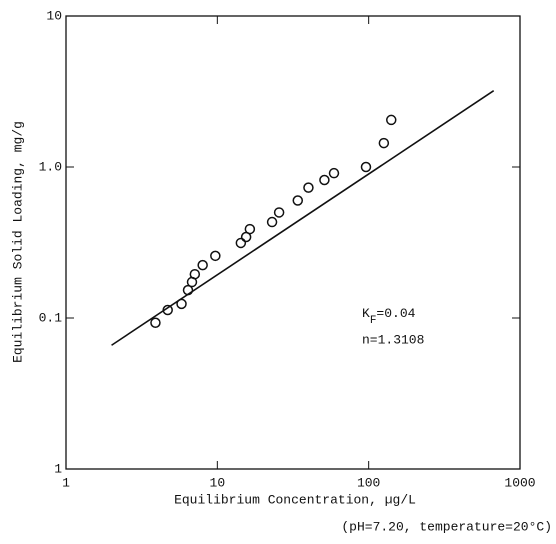 The image size is (556, 544). Describe the element at coordinates (218, 482) in the screenshot. I see `x-tick-label: 10` at that location.